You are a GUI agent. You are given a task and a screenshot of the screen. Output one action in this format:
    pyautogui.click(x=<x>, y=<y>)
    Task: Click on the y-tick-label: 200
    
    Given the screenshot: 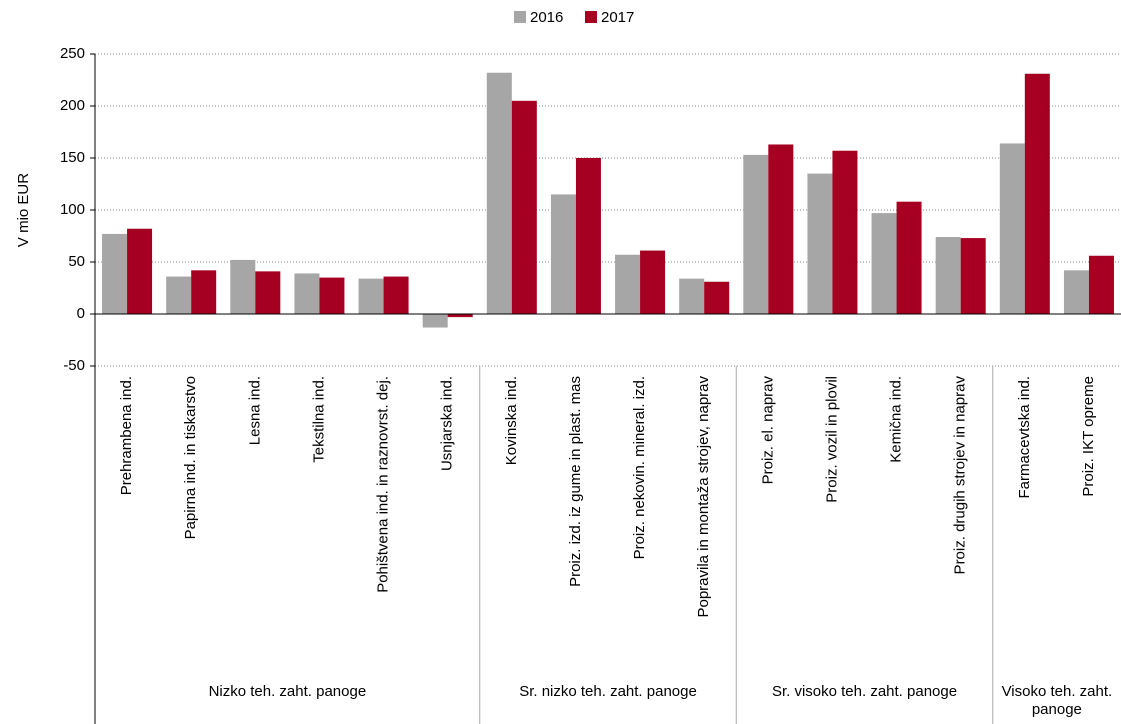 What is the action you would take?
    pyautogui.click(x=72, y=105)
    